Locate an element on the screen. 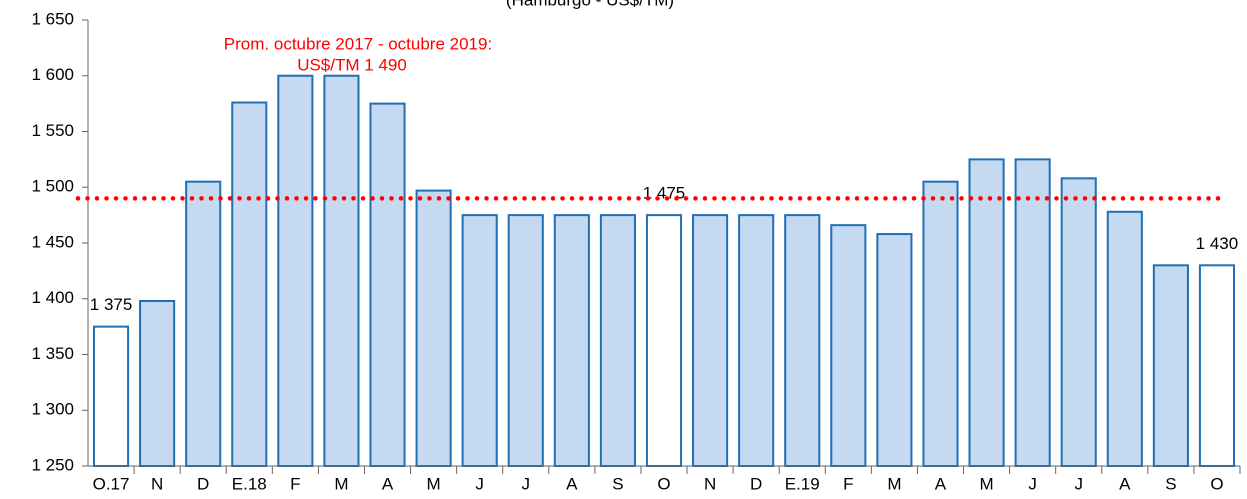 The image size is (1247, 499). reference-label: Prom. octubre 2017 - octubre 2019: is located at coordinates (358, 43).